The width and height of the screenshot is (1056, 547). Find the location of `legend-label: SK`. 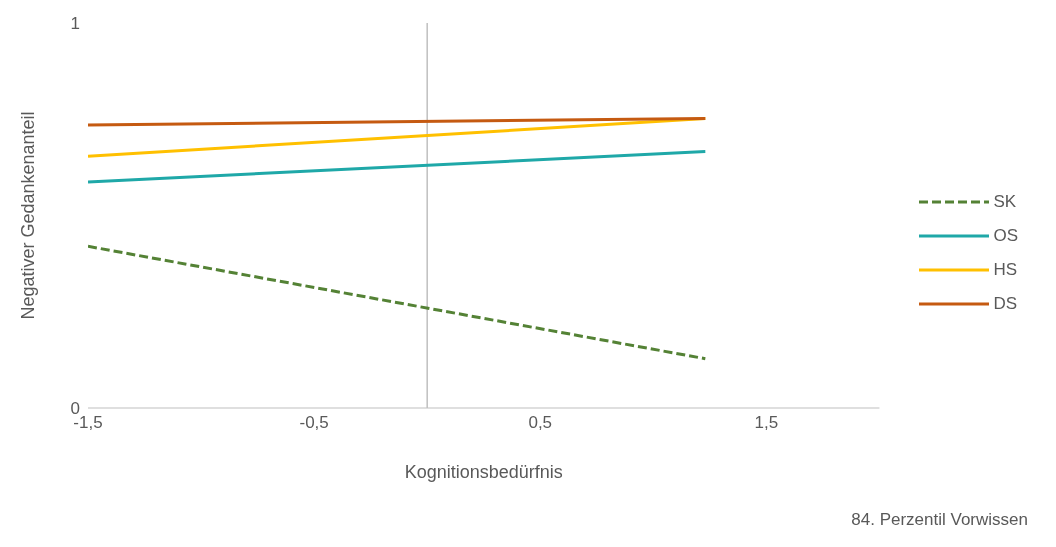

legend-label: SK is located at coordinates (1005, 202).